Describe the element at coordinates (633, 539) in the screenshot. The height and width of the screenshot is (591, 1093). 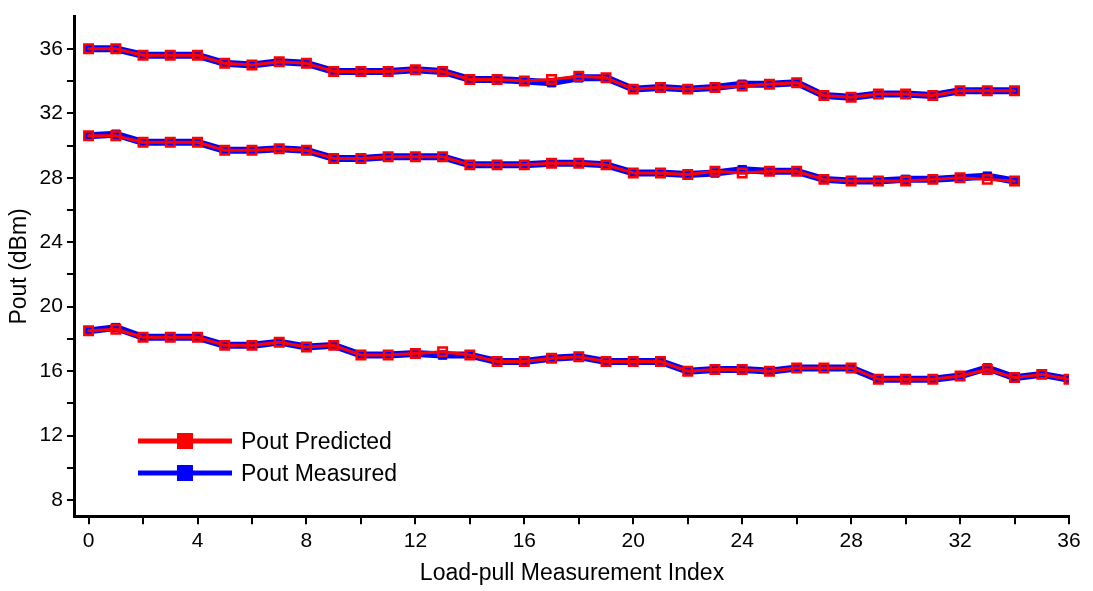
I see `x-tick-label: 20` at that location.